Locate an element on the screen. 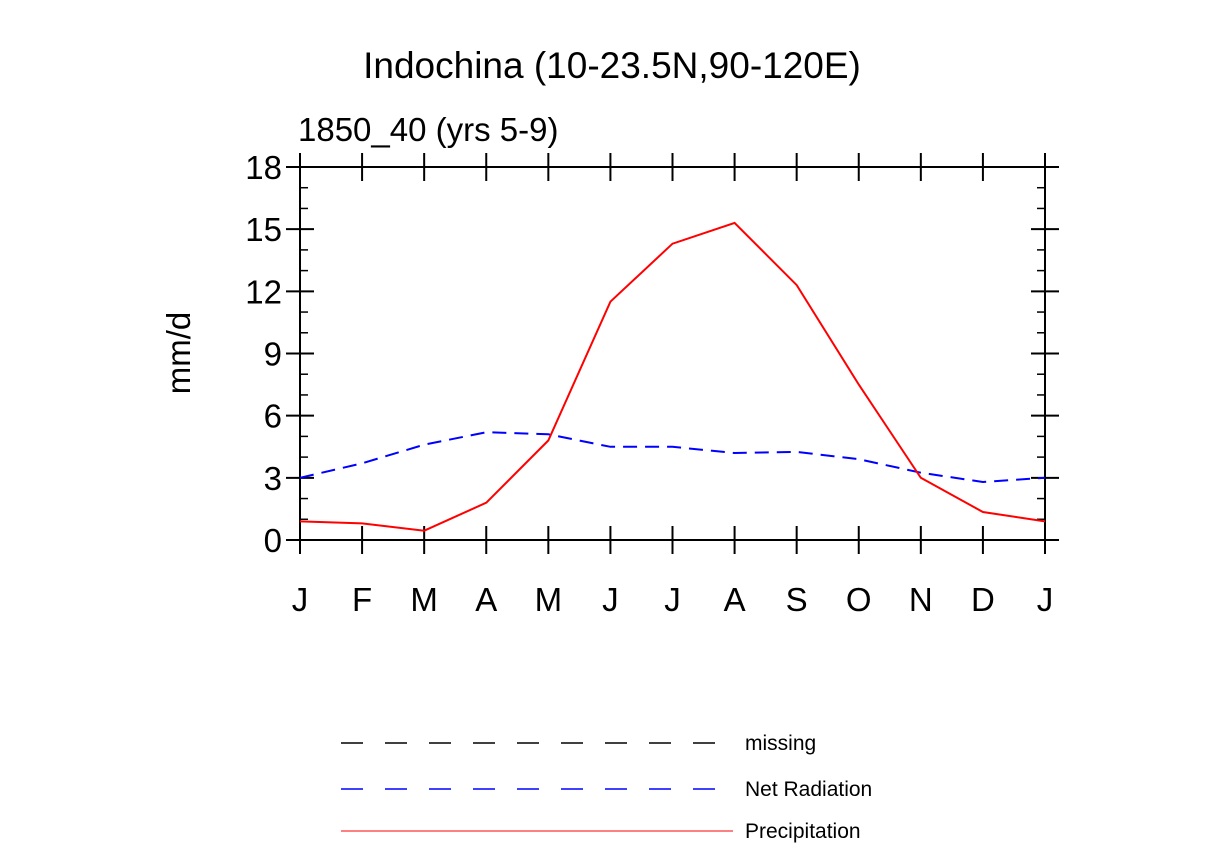  chart-subtitle: 1850_40 (yrs 5-9) is located at coordinates (428, 129).